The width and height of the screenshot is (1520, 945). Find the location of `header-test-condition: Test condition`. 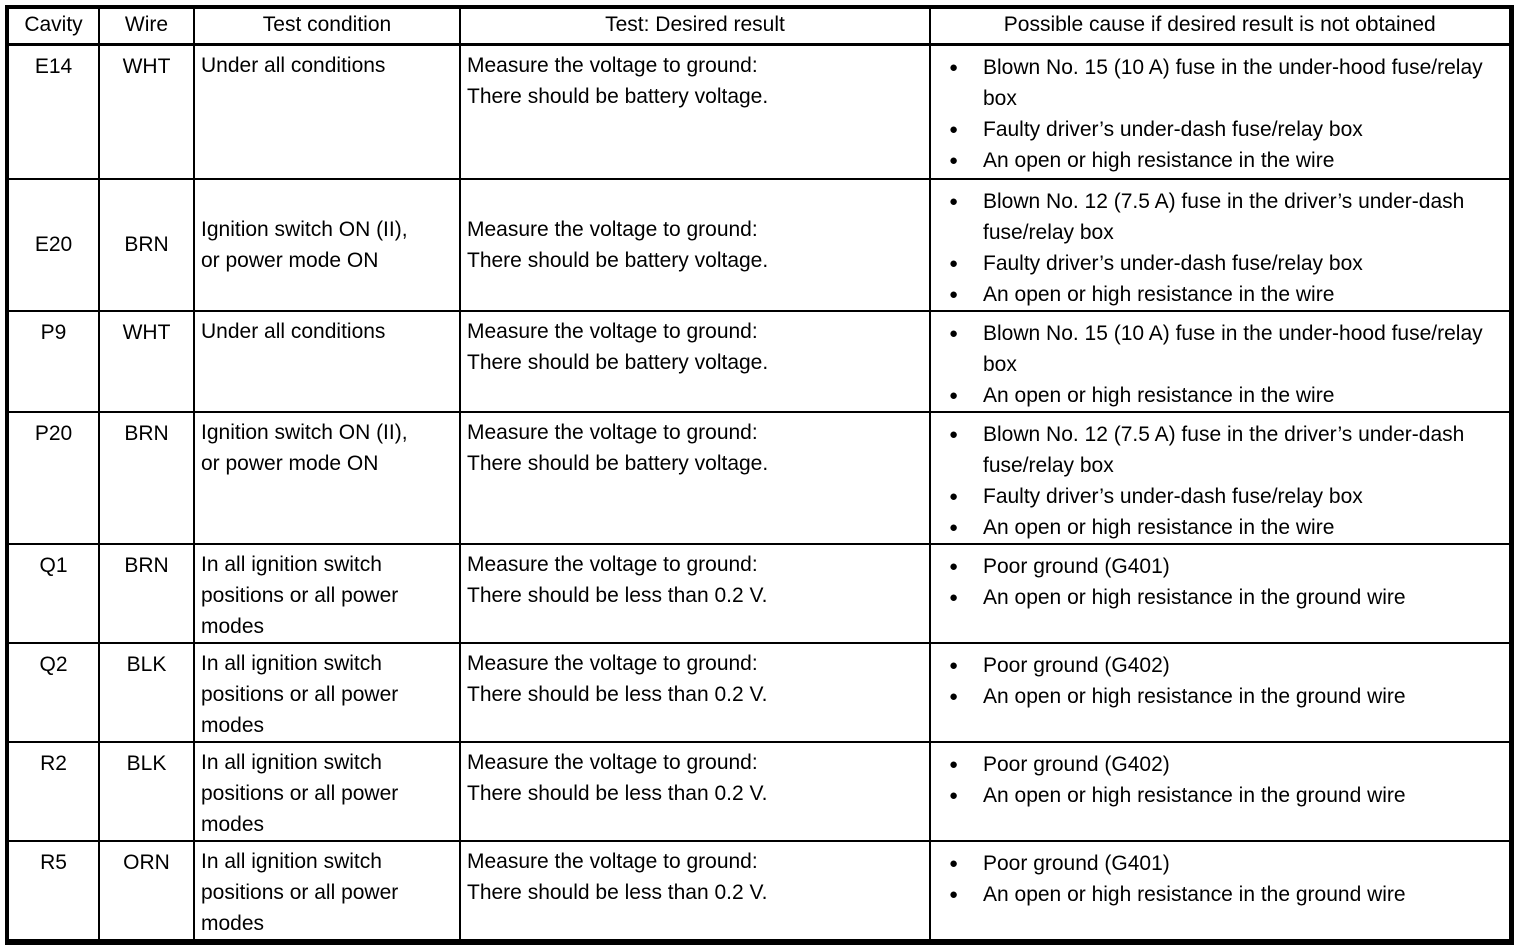

header-test-condition: Test condition is located at coordinates (327, 26).